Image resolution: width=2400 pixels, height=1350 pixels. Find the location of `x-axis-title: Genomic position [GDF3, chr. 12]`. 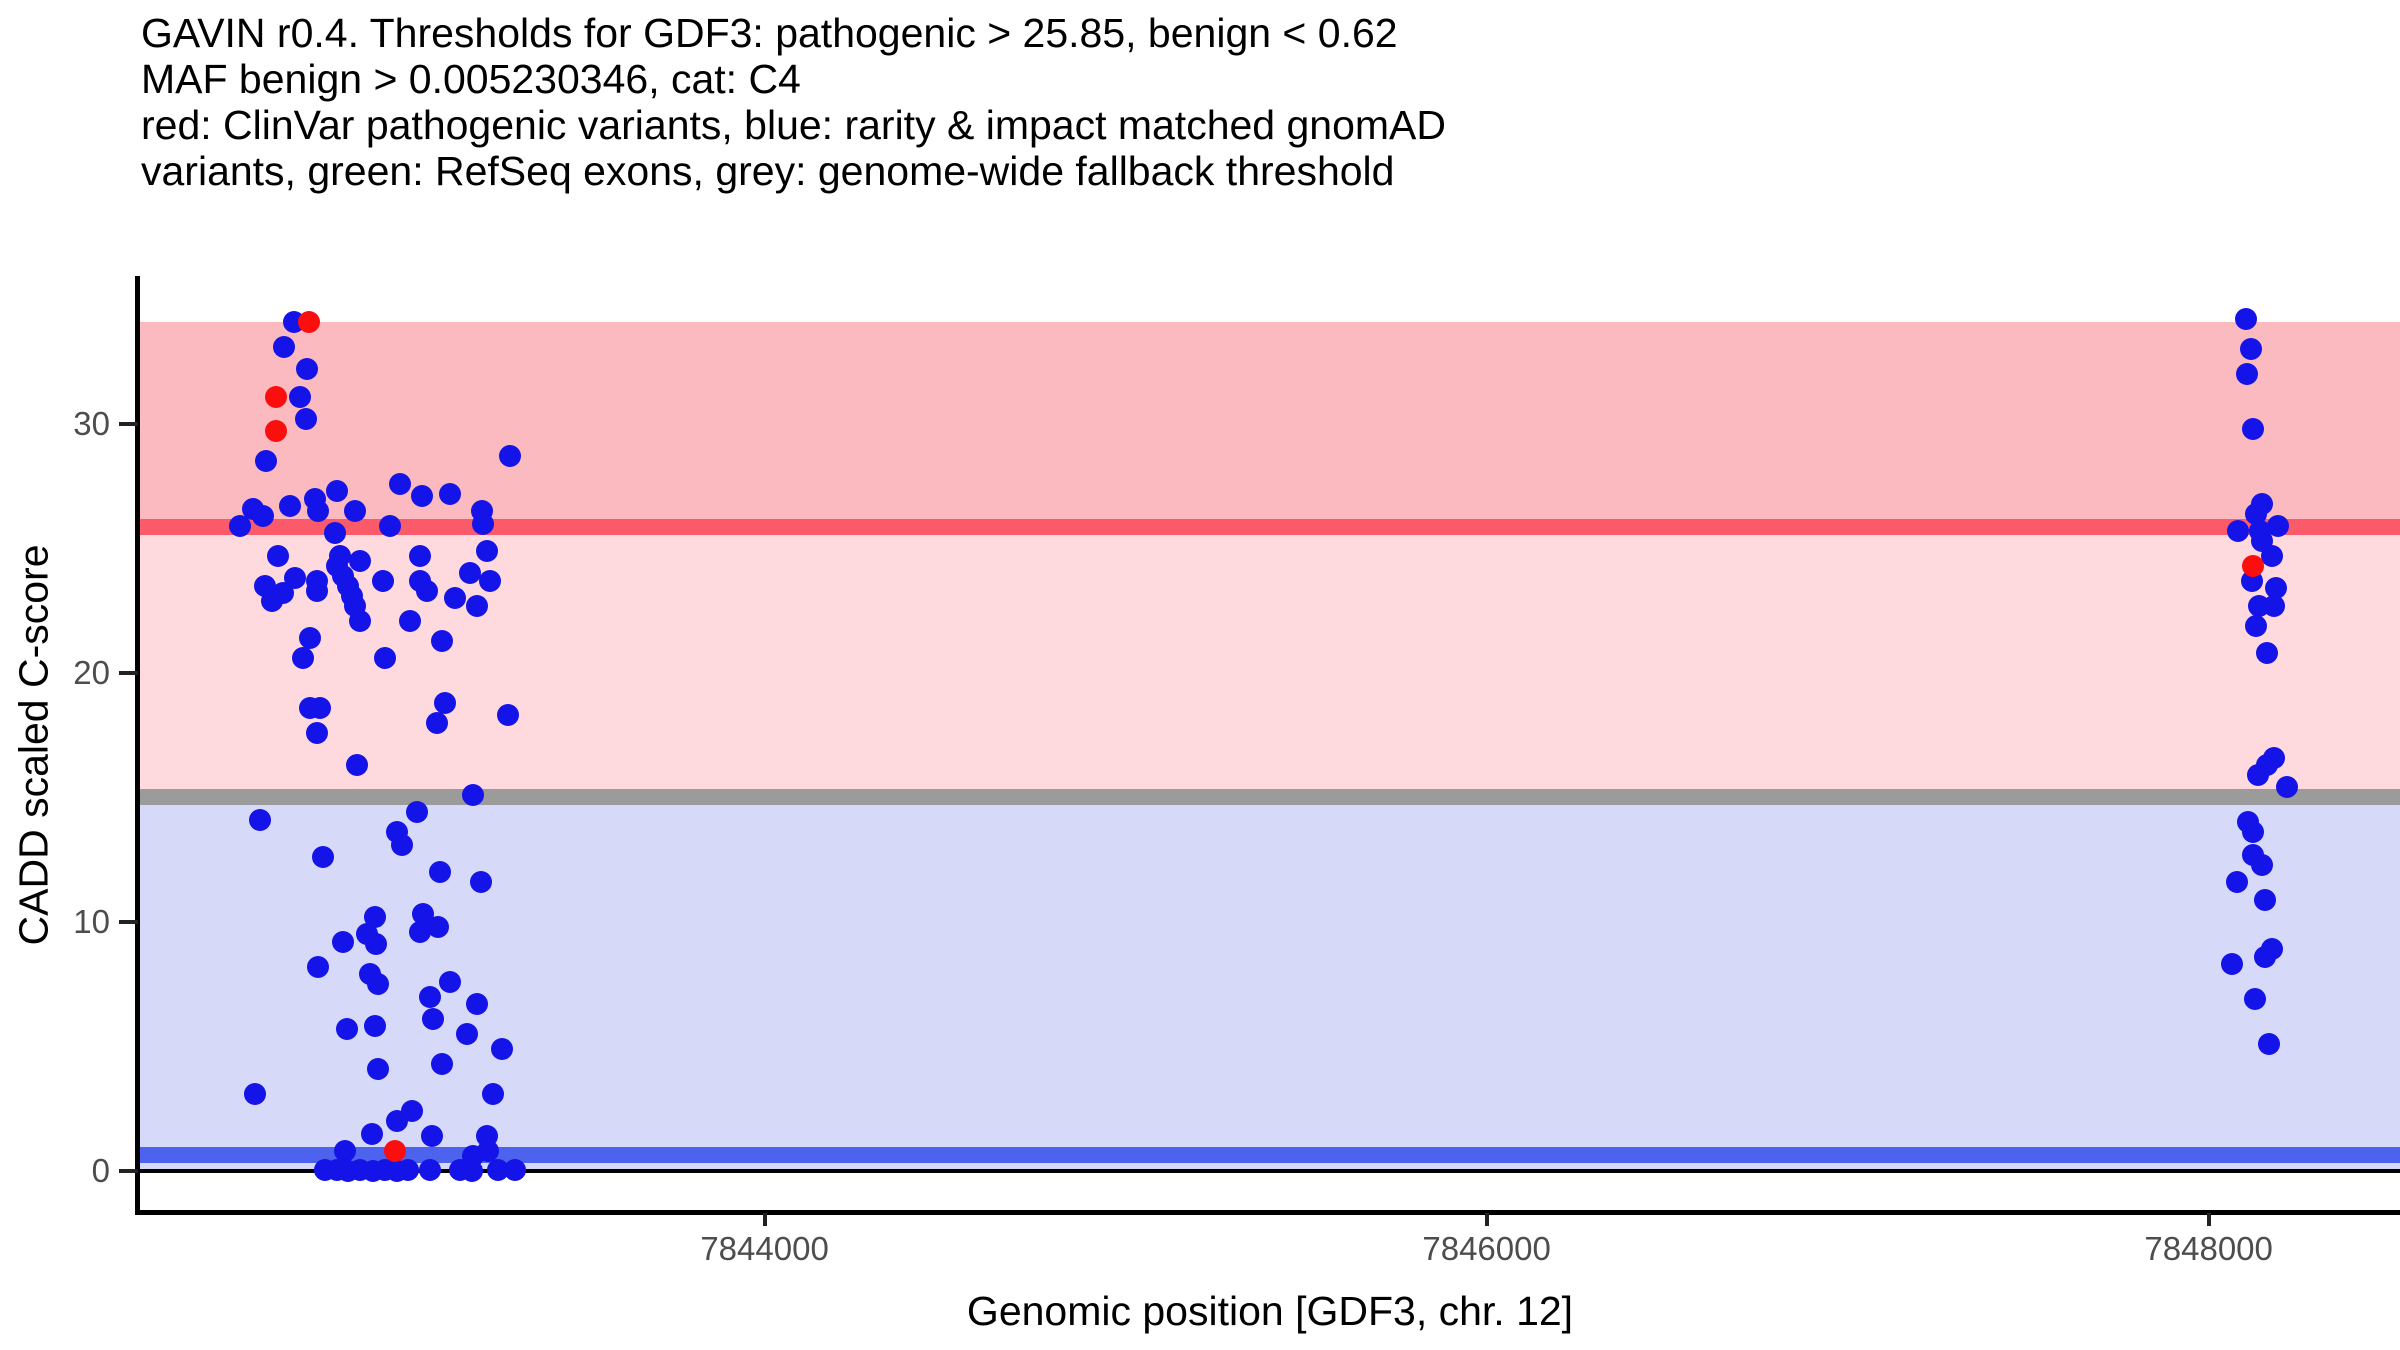

x-axis-title: Genomic position [GDF3, chr. 12] is located at coordinates (1270, 1311).